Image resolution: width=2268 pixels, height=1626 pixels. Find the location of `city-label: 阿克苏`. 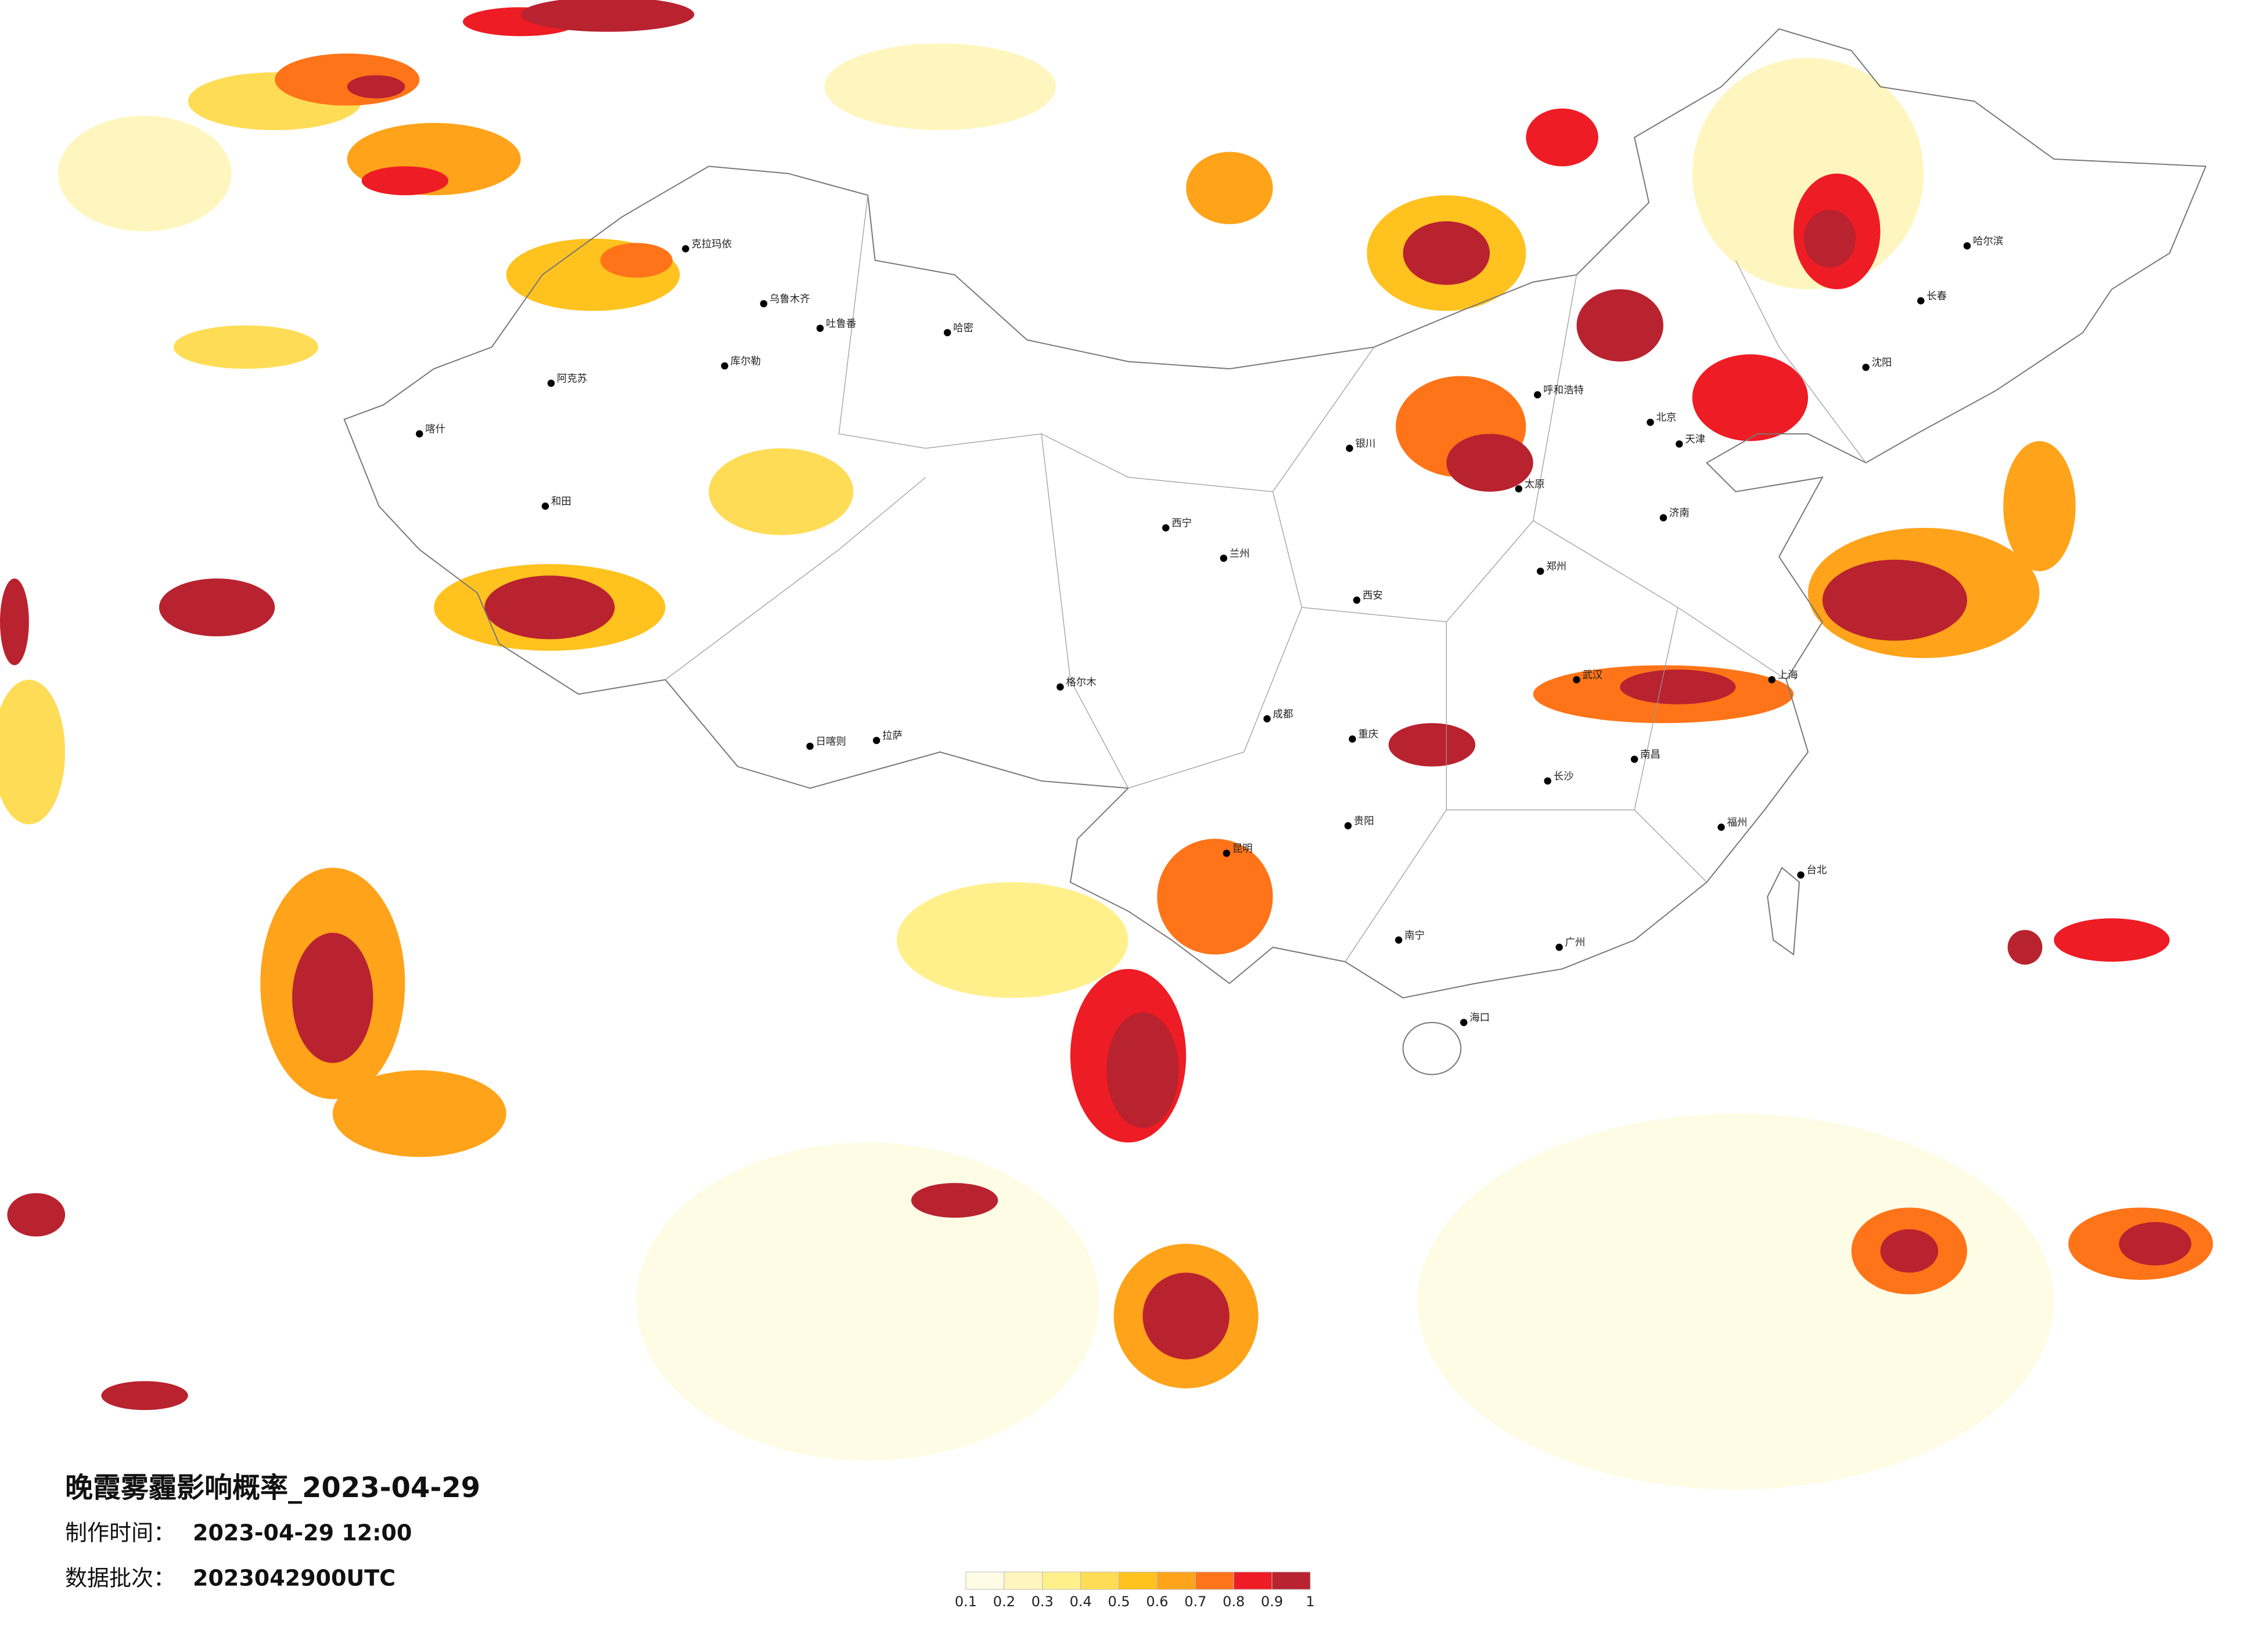

city-label: 阿克苏 is located at coordinates (572, 378).